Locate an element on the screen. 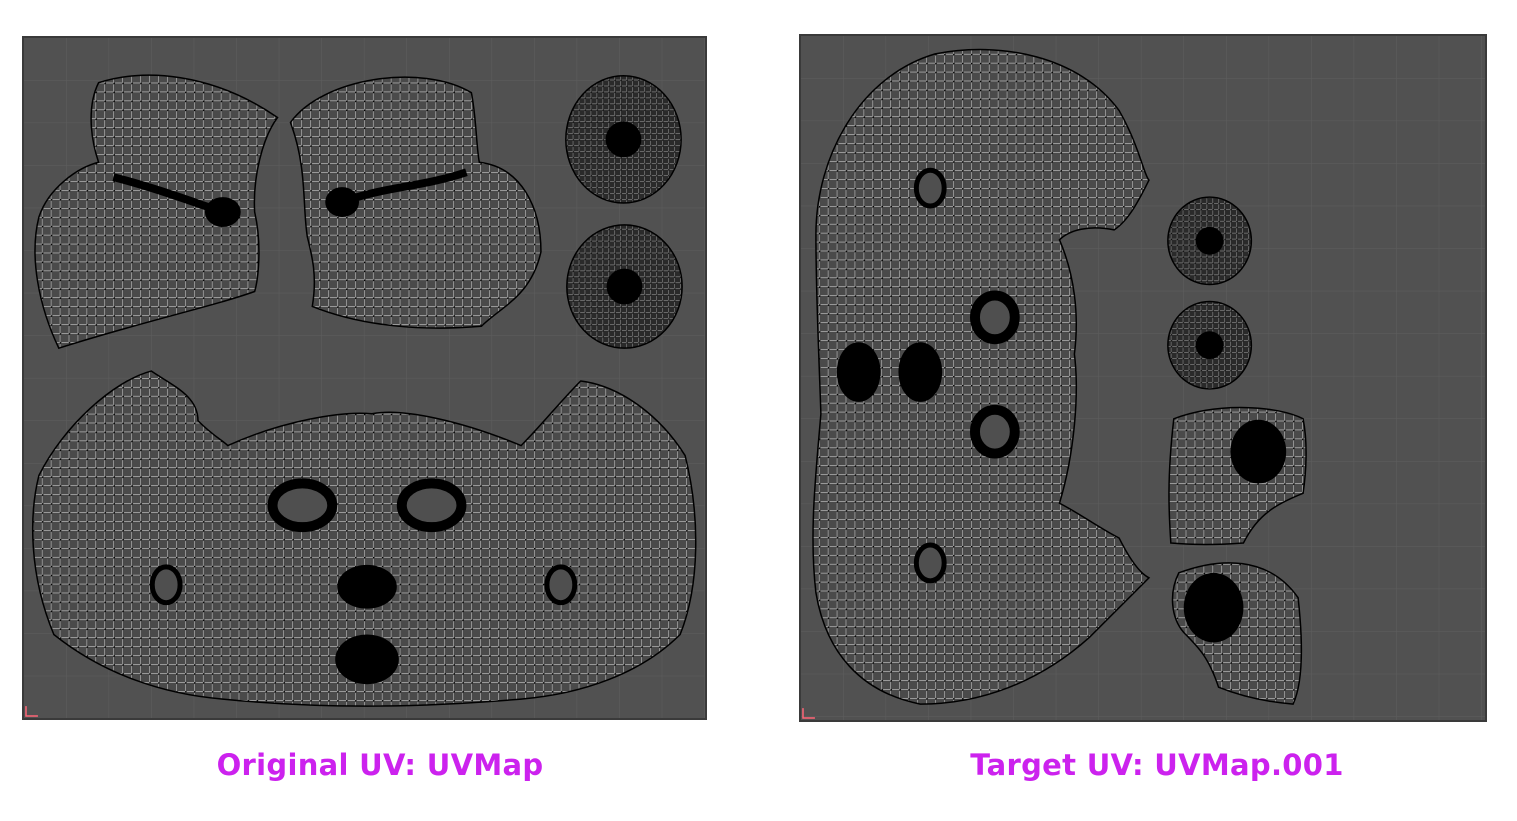 The image size is (1517, 821). ear-island-lower is located at coordinates (1237, 633).